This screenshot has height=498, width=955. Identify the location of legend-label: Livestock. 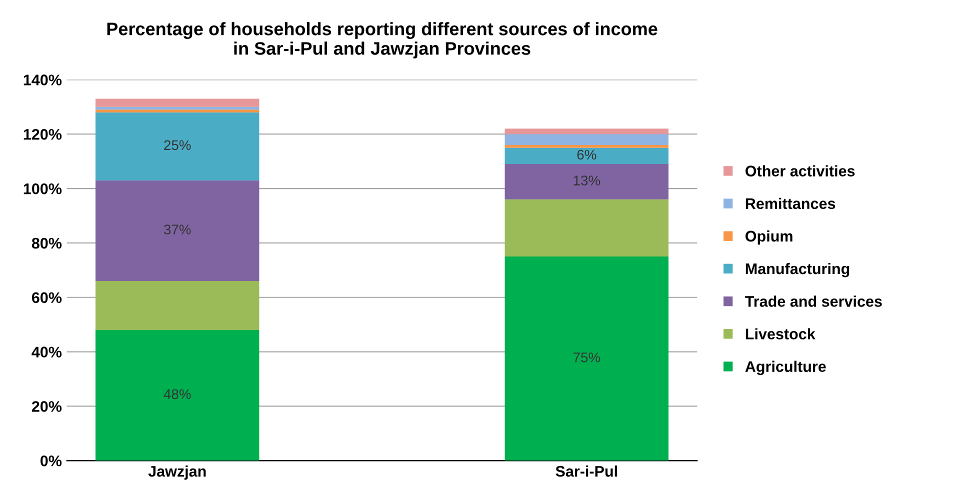
(781, 334).